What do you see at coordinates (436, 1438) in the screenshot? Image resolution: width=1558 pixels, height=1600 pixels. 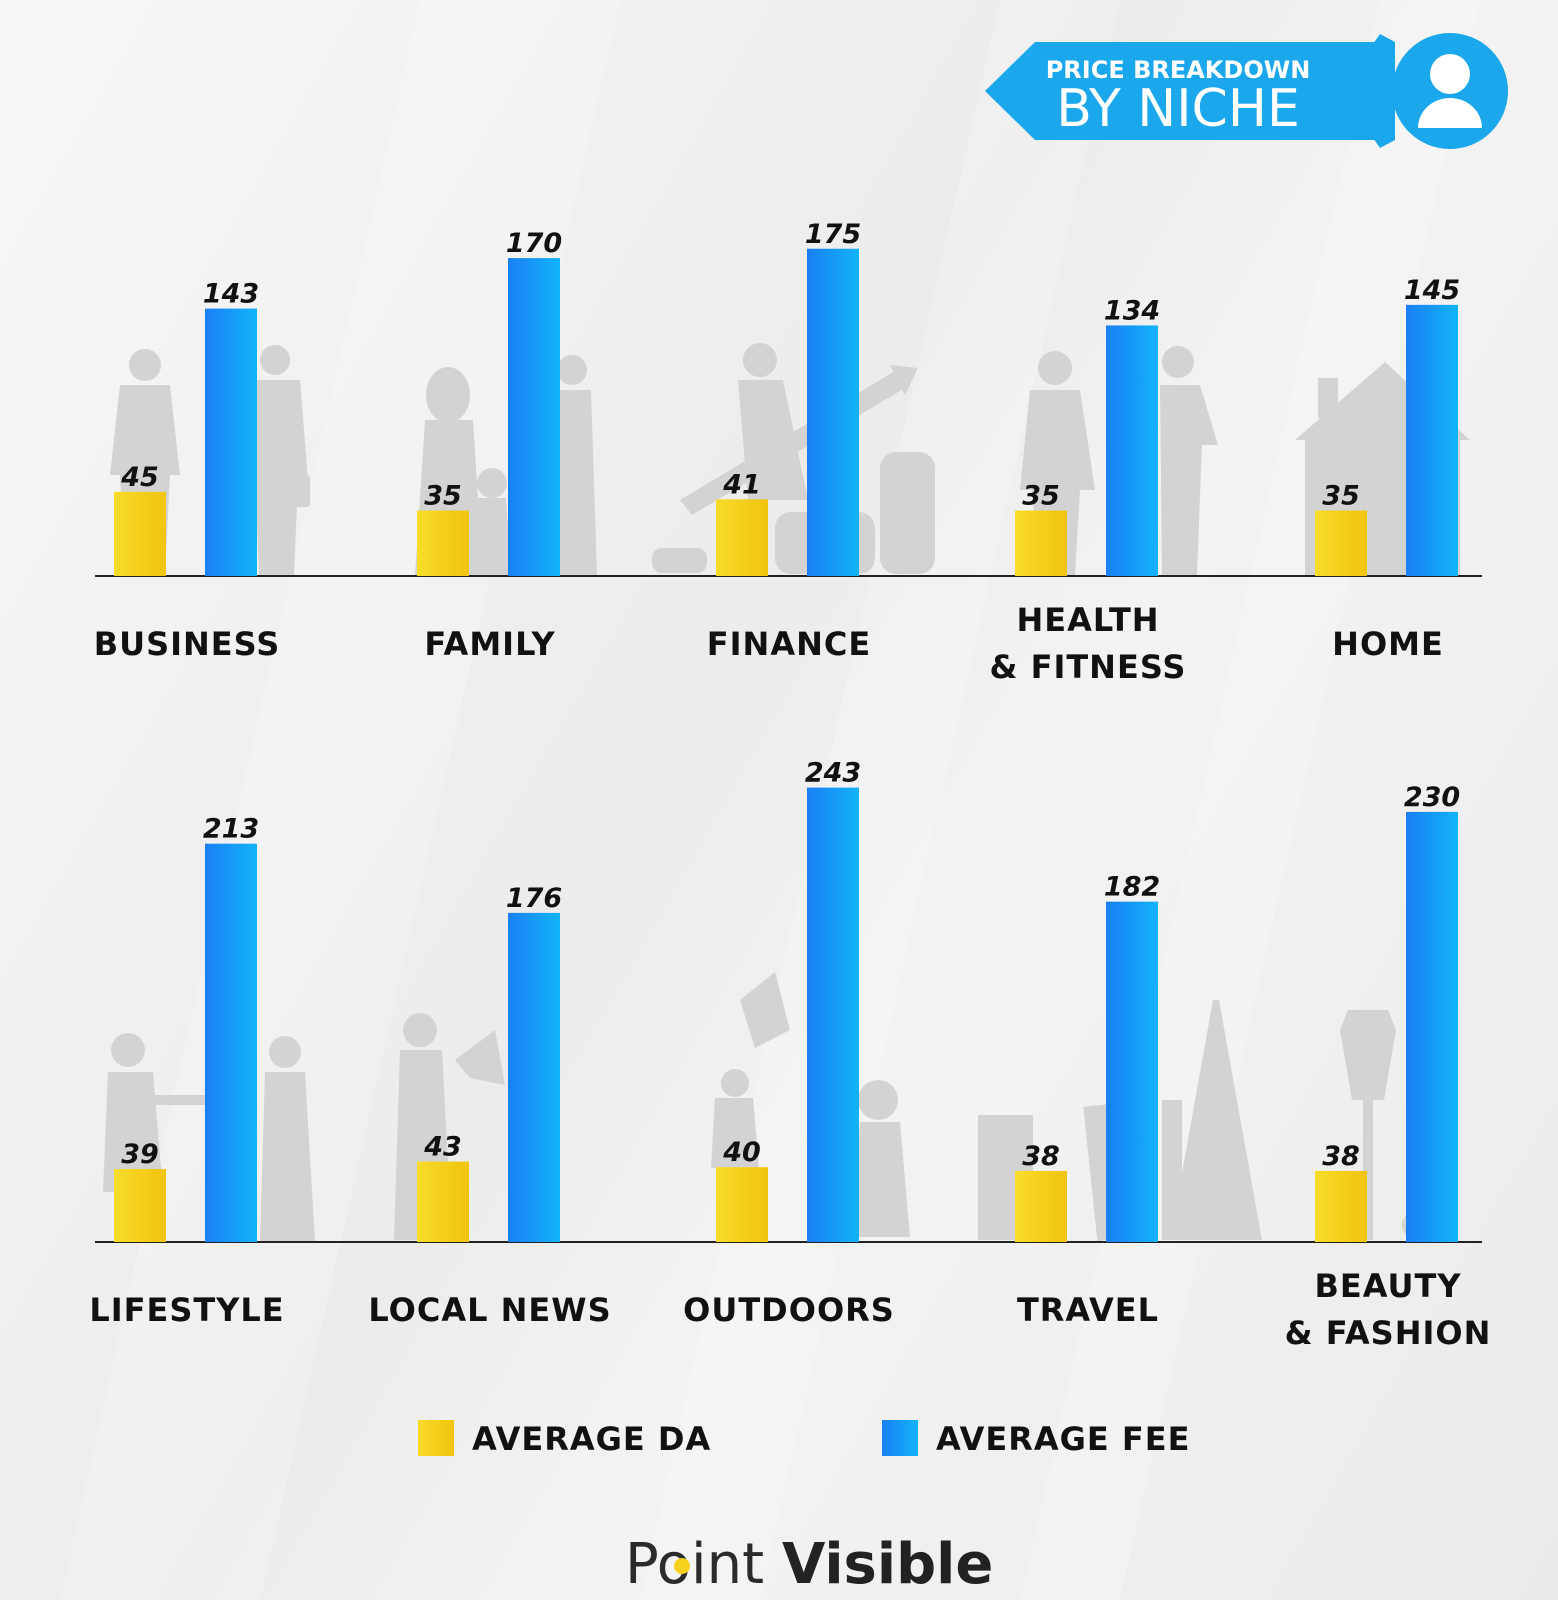 I see `legend-swatch-da` at bounding box center [436, 1438].